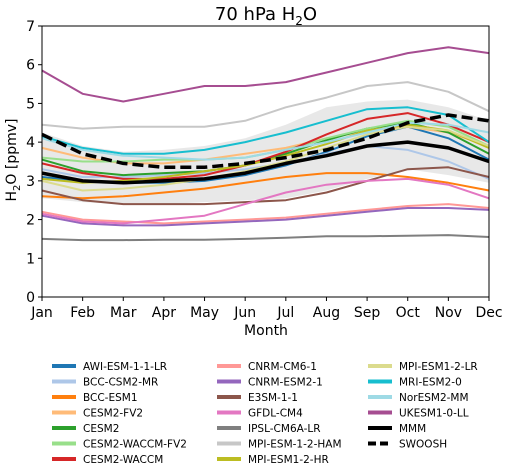  What do you see at coordinates (135, 445) in the screenshot?
I see `legend-label-cesm2-waccm-fv2: CESM2-WACCM-FV2` at bounding box center [135, 445].